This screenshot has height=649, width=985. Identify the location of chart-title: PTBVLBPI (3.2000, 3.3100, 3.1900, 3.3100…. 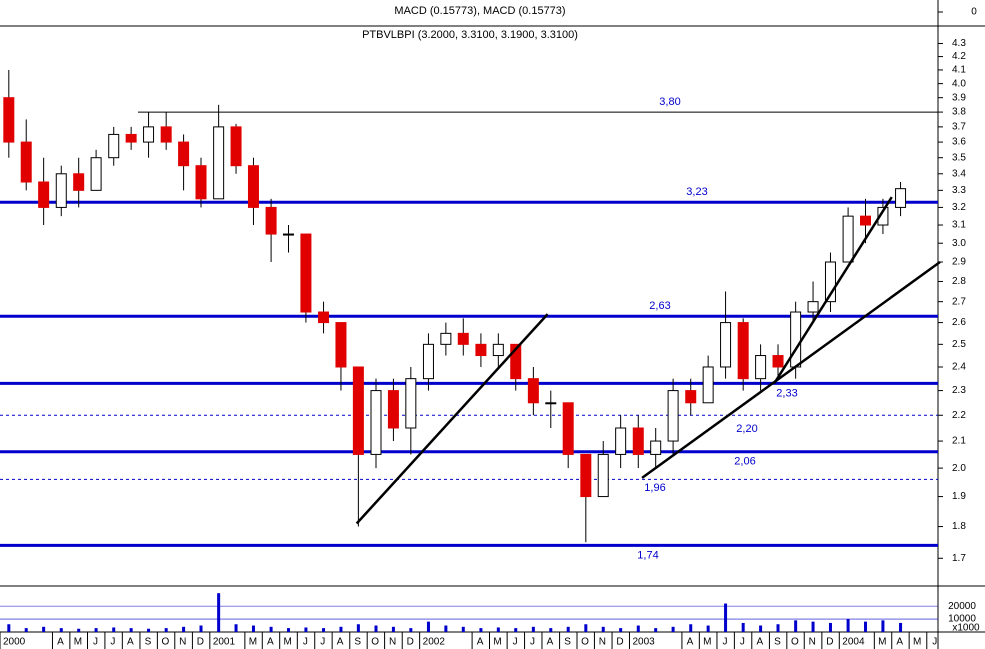
(470, 35).